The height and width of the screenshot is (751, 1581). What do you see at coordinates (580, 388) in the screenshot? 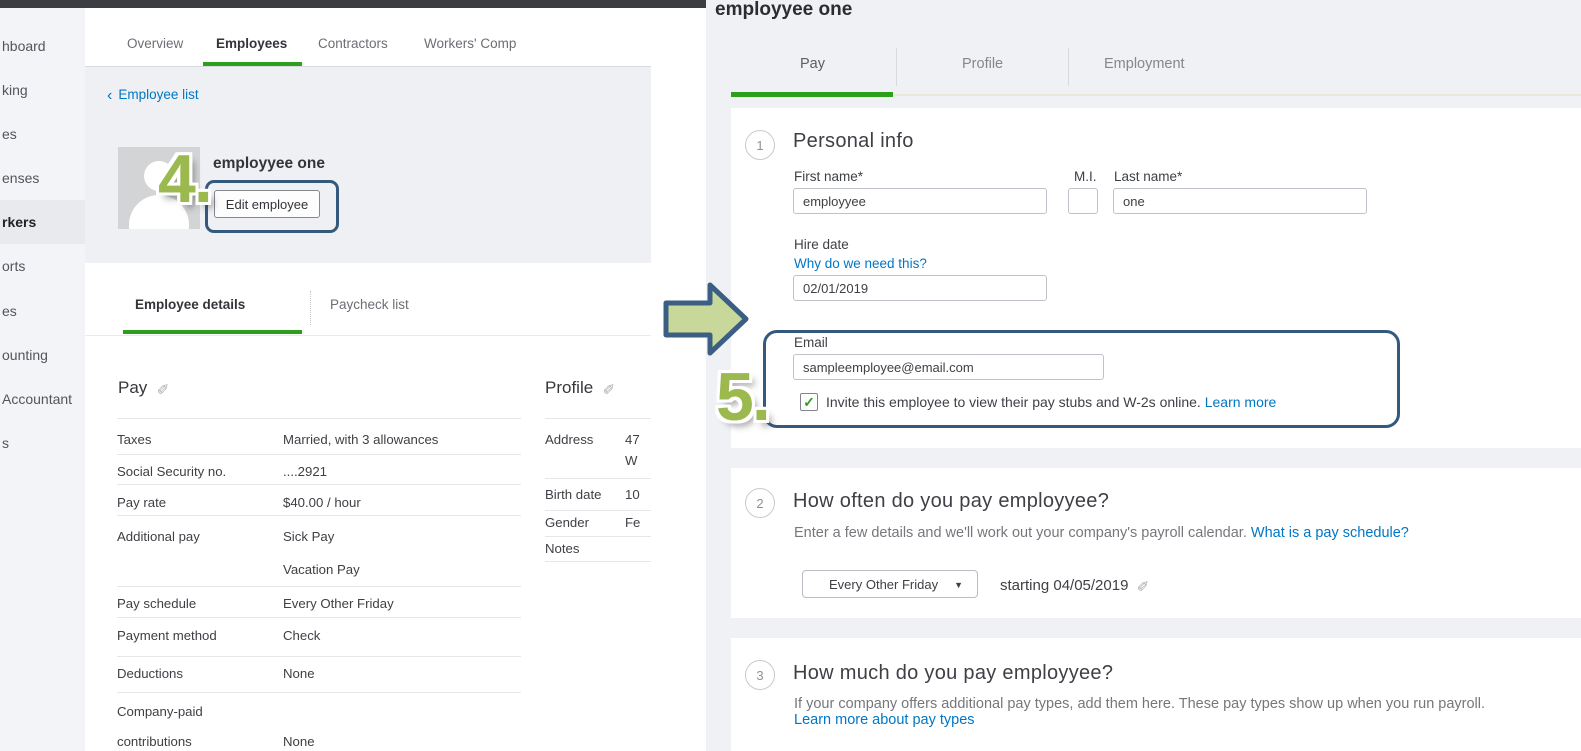
I see `profile-section-title: Profile` at bounding box center [580, 388].